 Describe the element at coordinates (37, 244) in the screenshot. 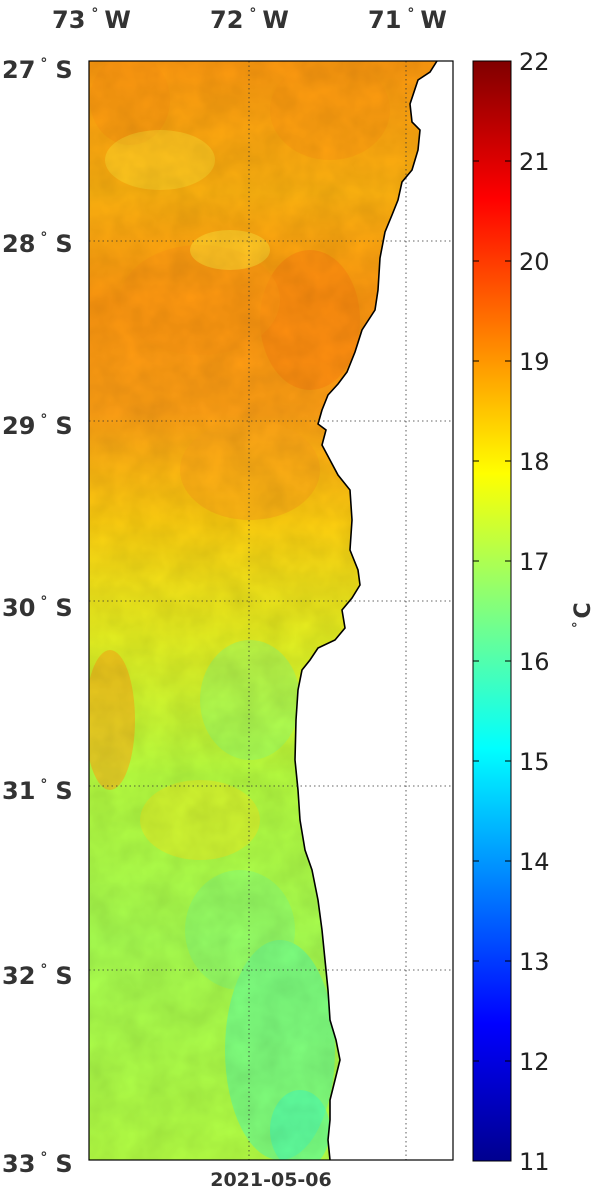

I see `lat-label-28: 28 ° S` at that location.